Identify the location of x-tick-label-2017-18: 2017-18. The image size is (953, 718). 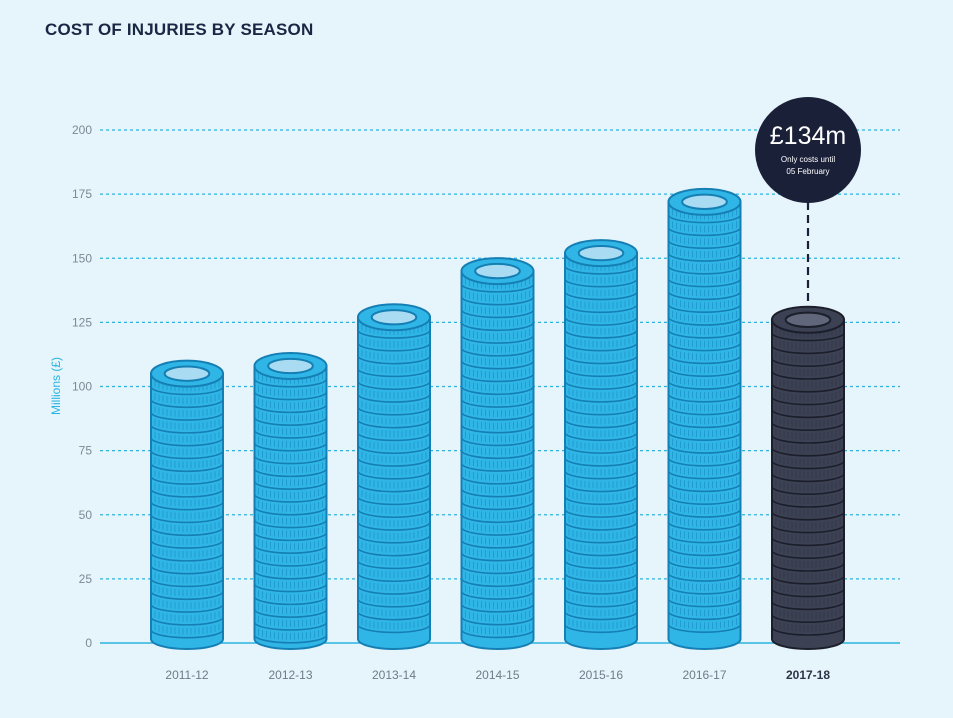
(808, 675).